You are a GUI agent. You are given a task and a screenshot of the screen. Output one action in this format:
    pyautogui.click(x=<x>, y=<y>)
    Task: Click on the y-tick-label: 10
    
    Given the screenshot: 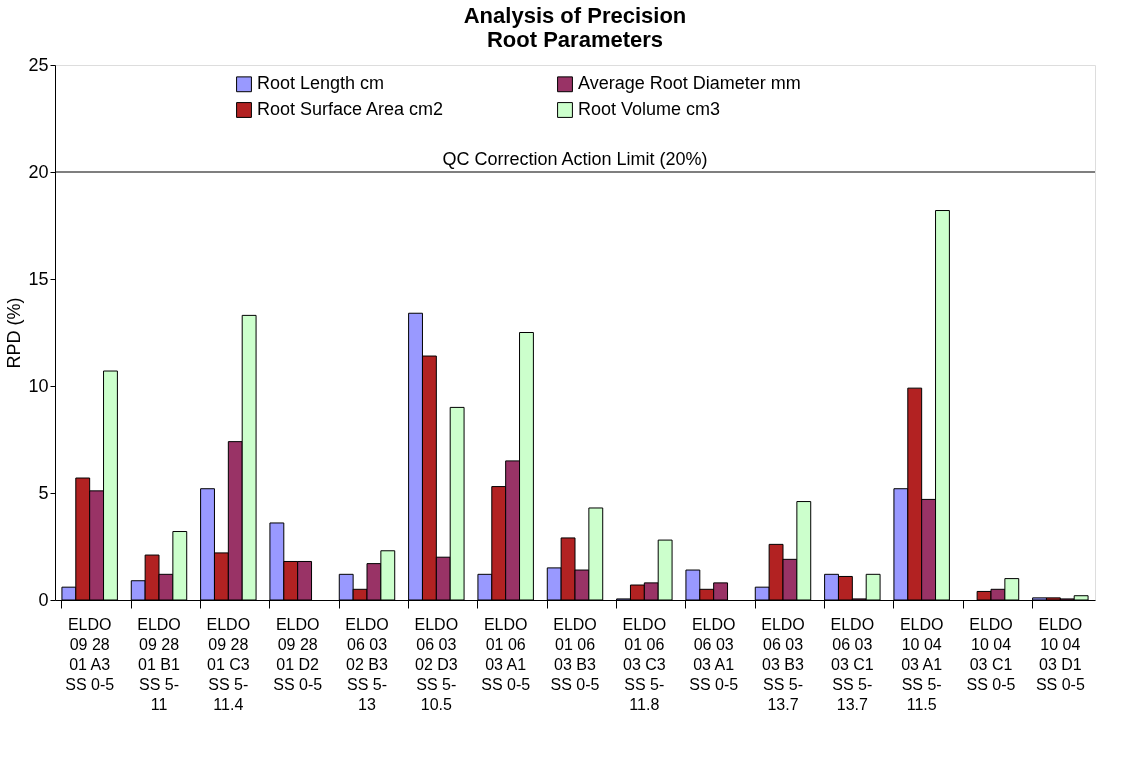 What is the action you would take?
    pyautogui.click(x=38, y=385)
    